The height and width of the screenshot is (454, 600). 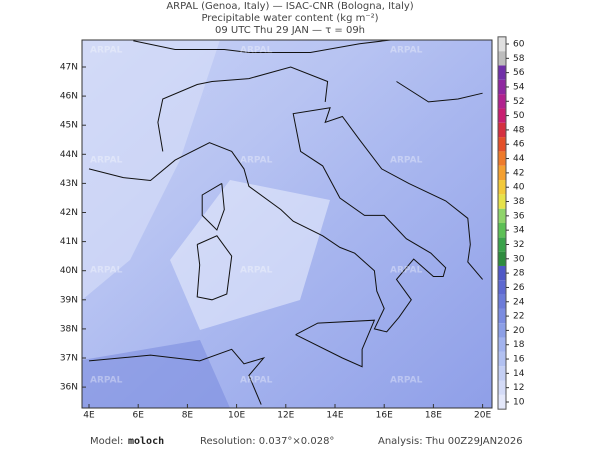 I want to click on colorbar-label: 60, so click(x=519, y=45).